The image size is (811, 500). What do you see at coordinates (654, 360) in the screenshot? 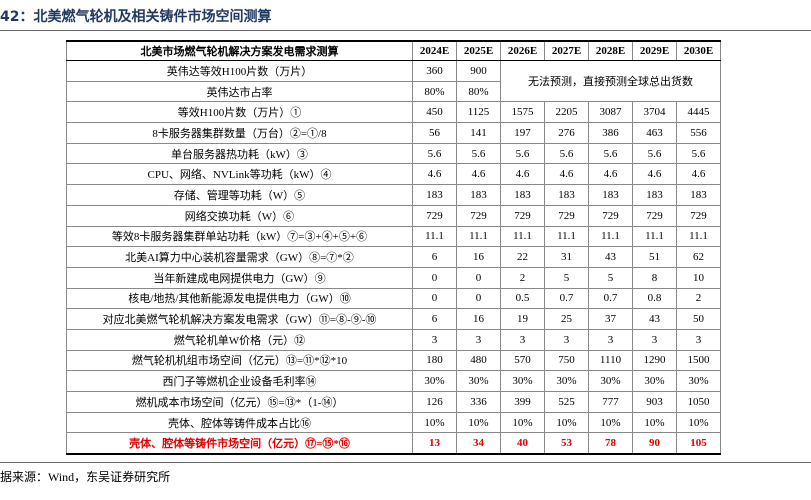
I see `cell: 1290` at bounding box center [654, 360].